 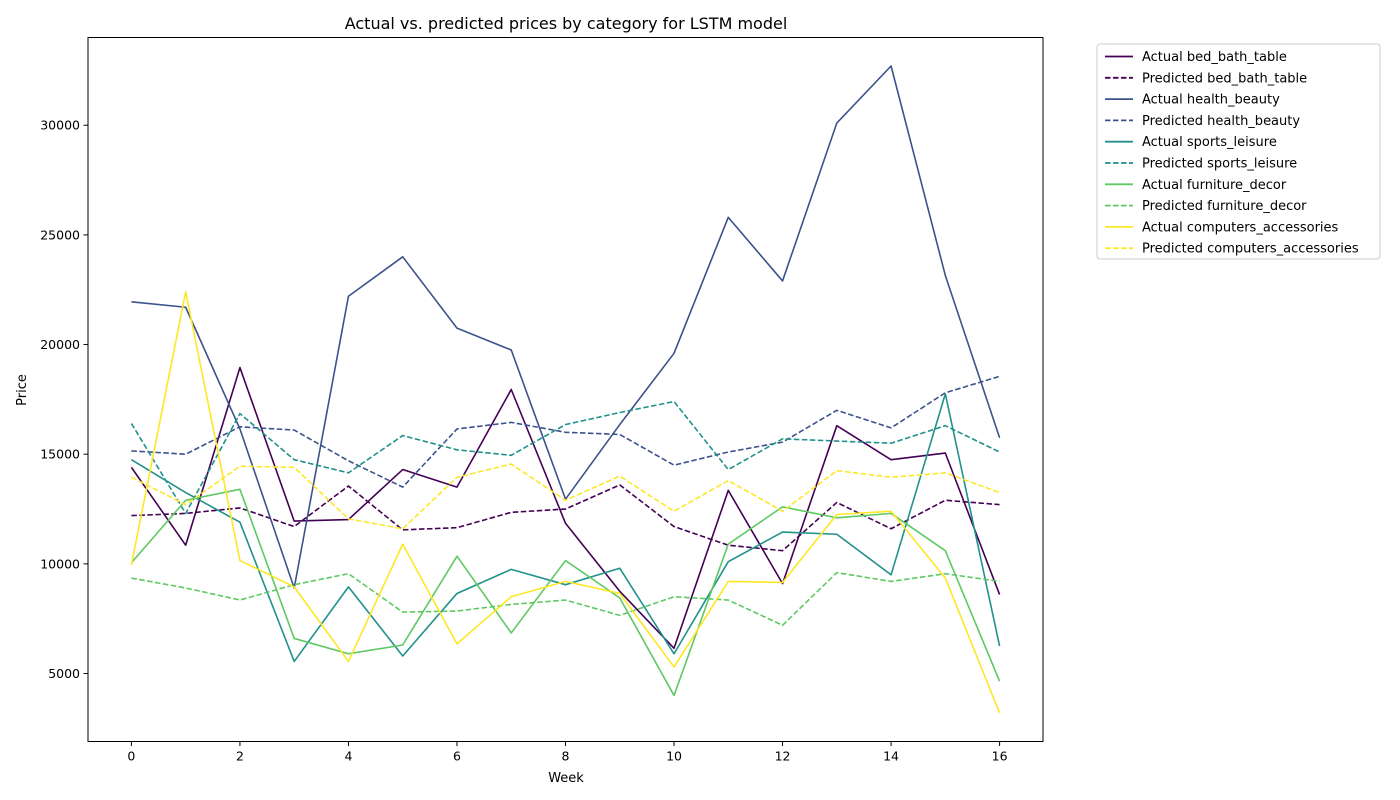 I want to click on legend-label-1: Predicted bed_bath_table, so click(x=1224, y=78).